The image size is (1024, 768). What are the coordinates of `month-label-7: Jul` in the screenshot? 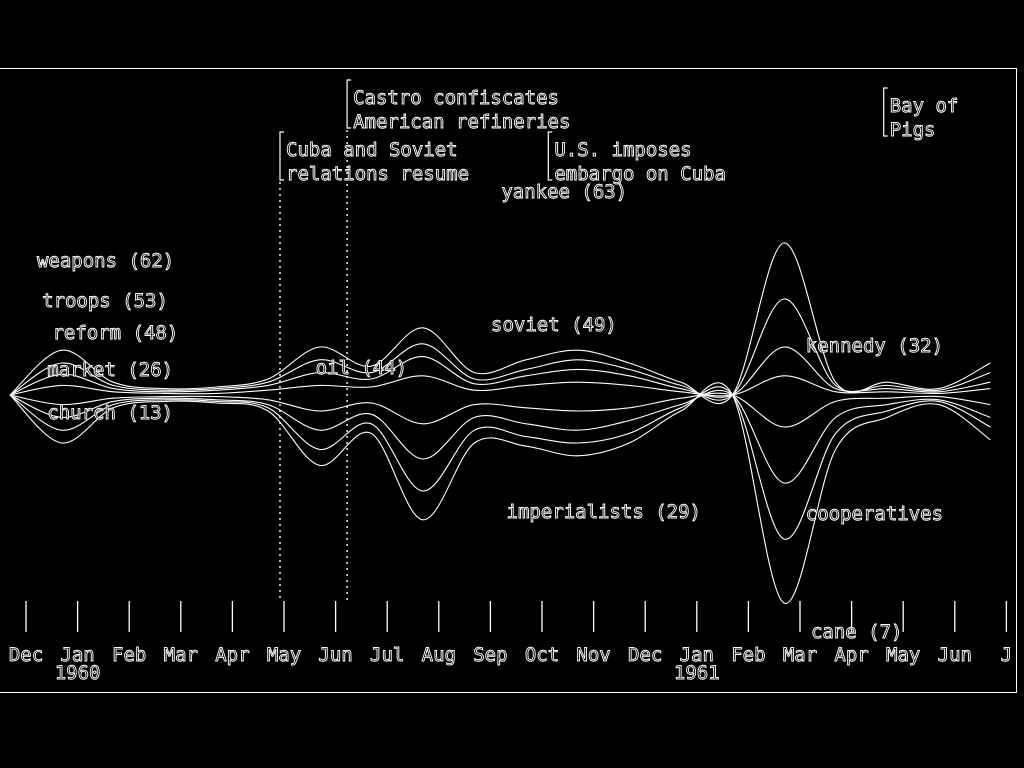 It's located at (387, 655).